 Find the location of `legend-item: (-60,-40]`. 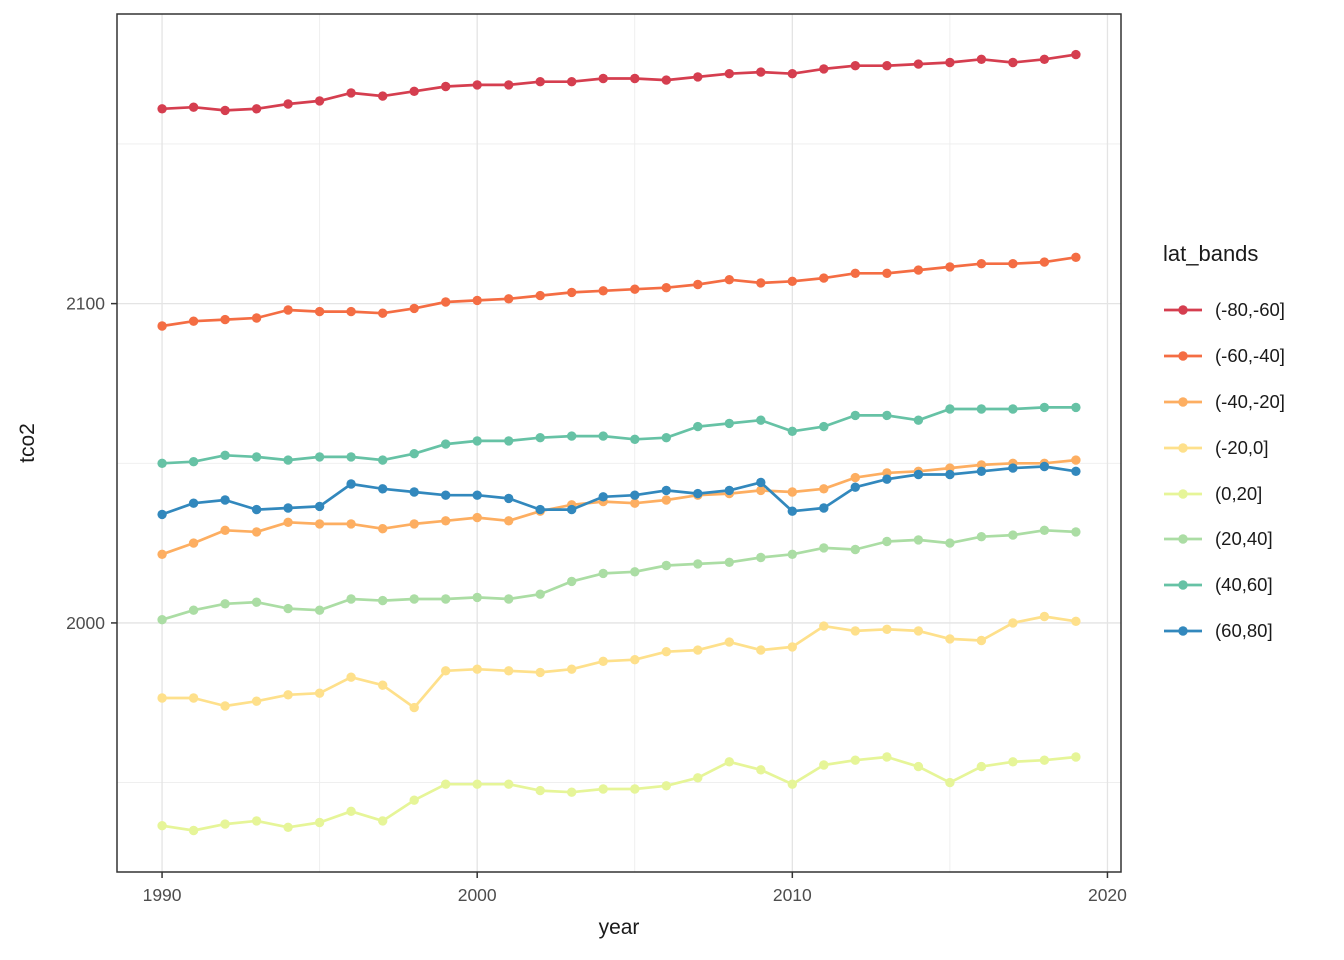

legend-item: (-60,-40] is located at coordinates (1252, 356).